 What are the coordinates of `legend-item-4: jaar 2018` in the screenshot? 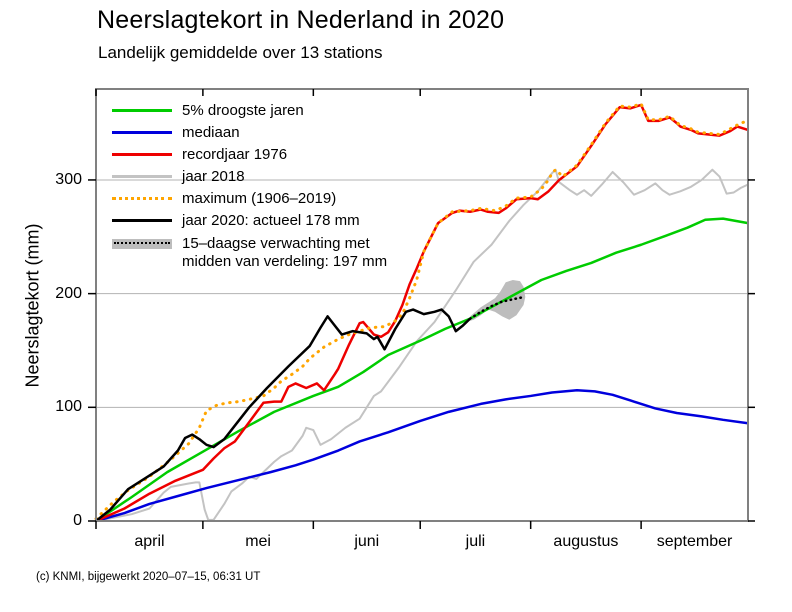 It's located at (178, 177).